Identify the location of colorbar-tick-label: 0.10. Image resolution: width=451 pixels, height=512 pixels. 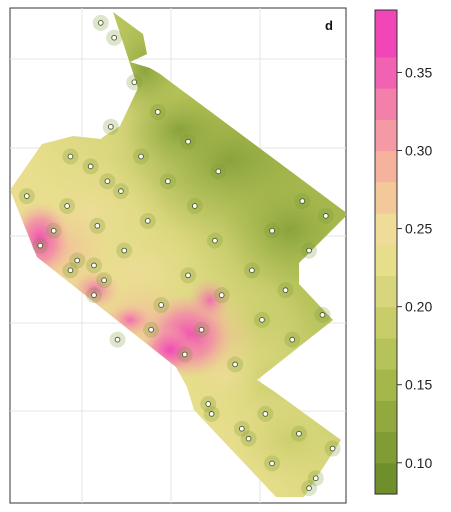
(418, 463).